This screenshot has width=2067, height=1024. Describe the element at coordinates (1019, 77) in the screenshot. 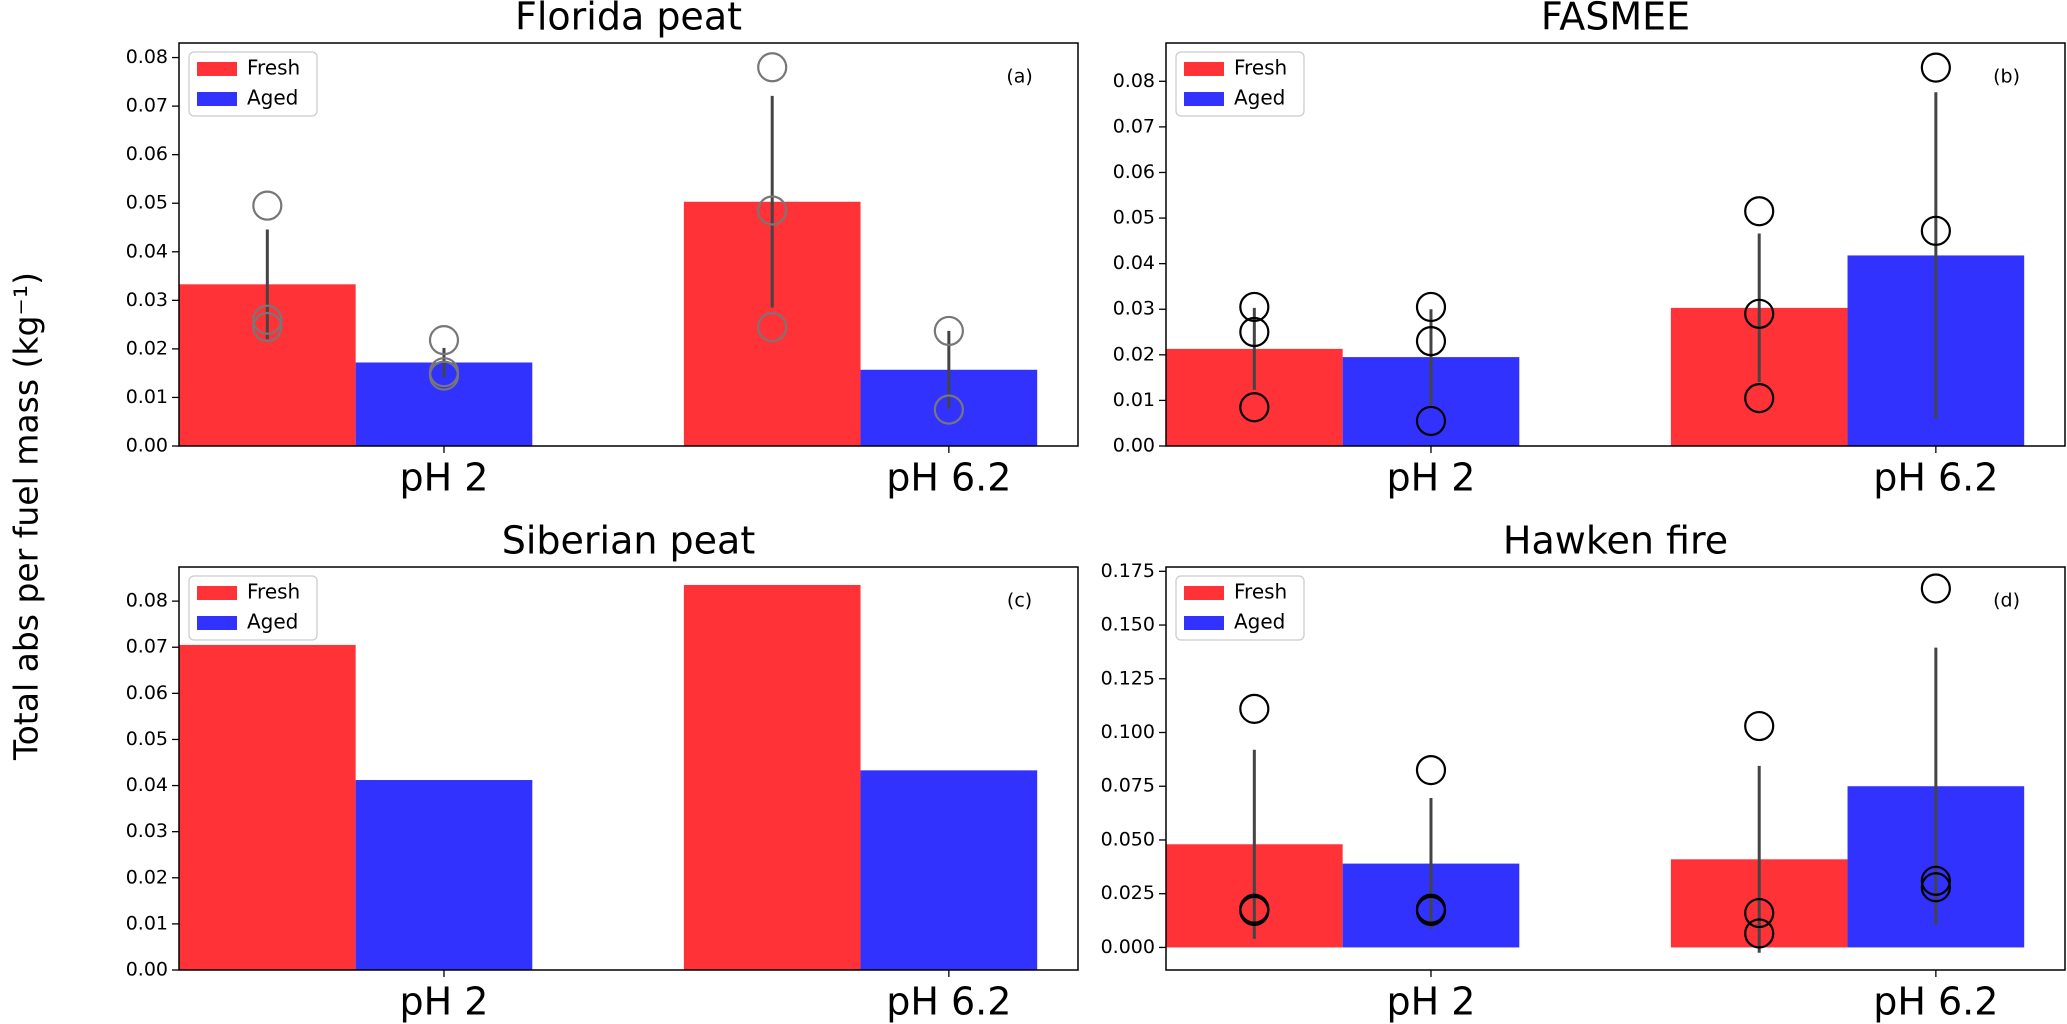

I see `panel-label: (a)` at that location.